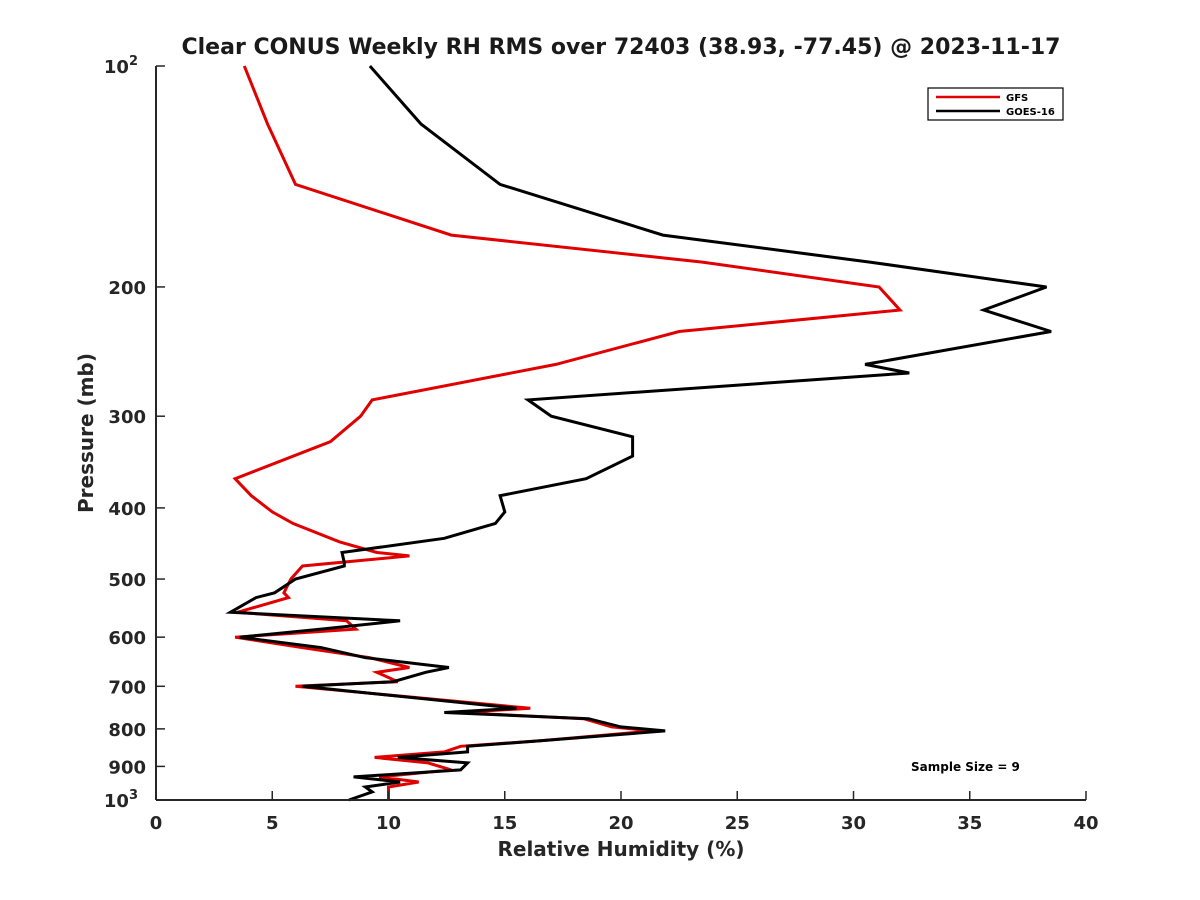 The width and height of the screenshot is (1200, 900). I want to click on x-tick-label: 40, so click(1085, 823).